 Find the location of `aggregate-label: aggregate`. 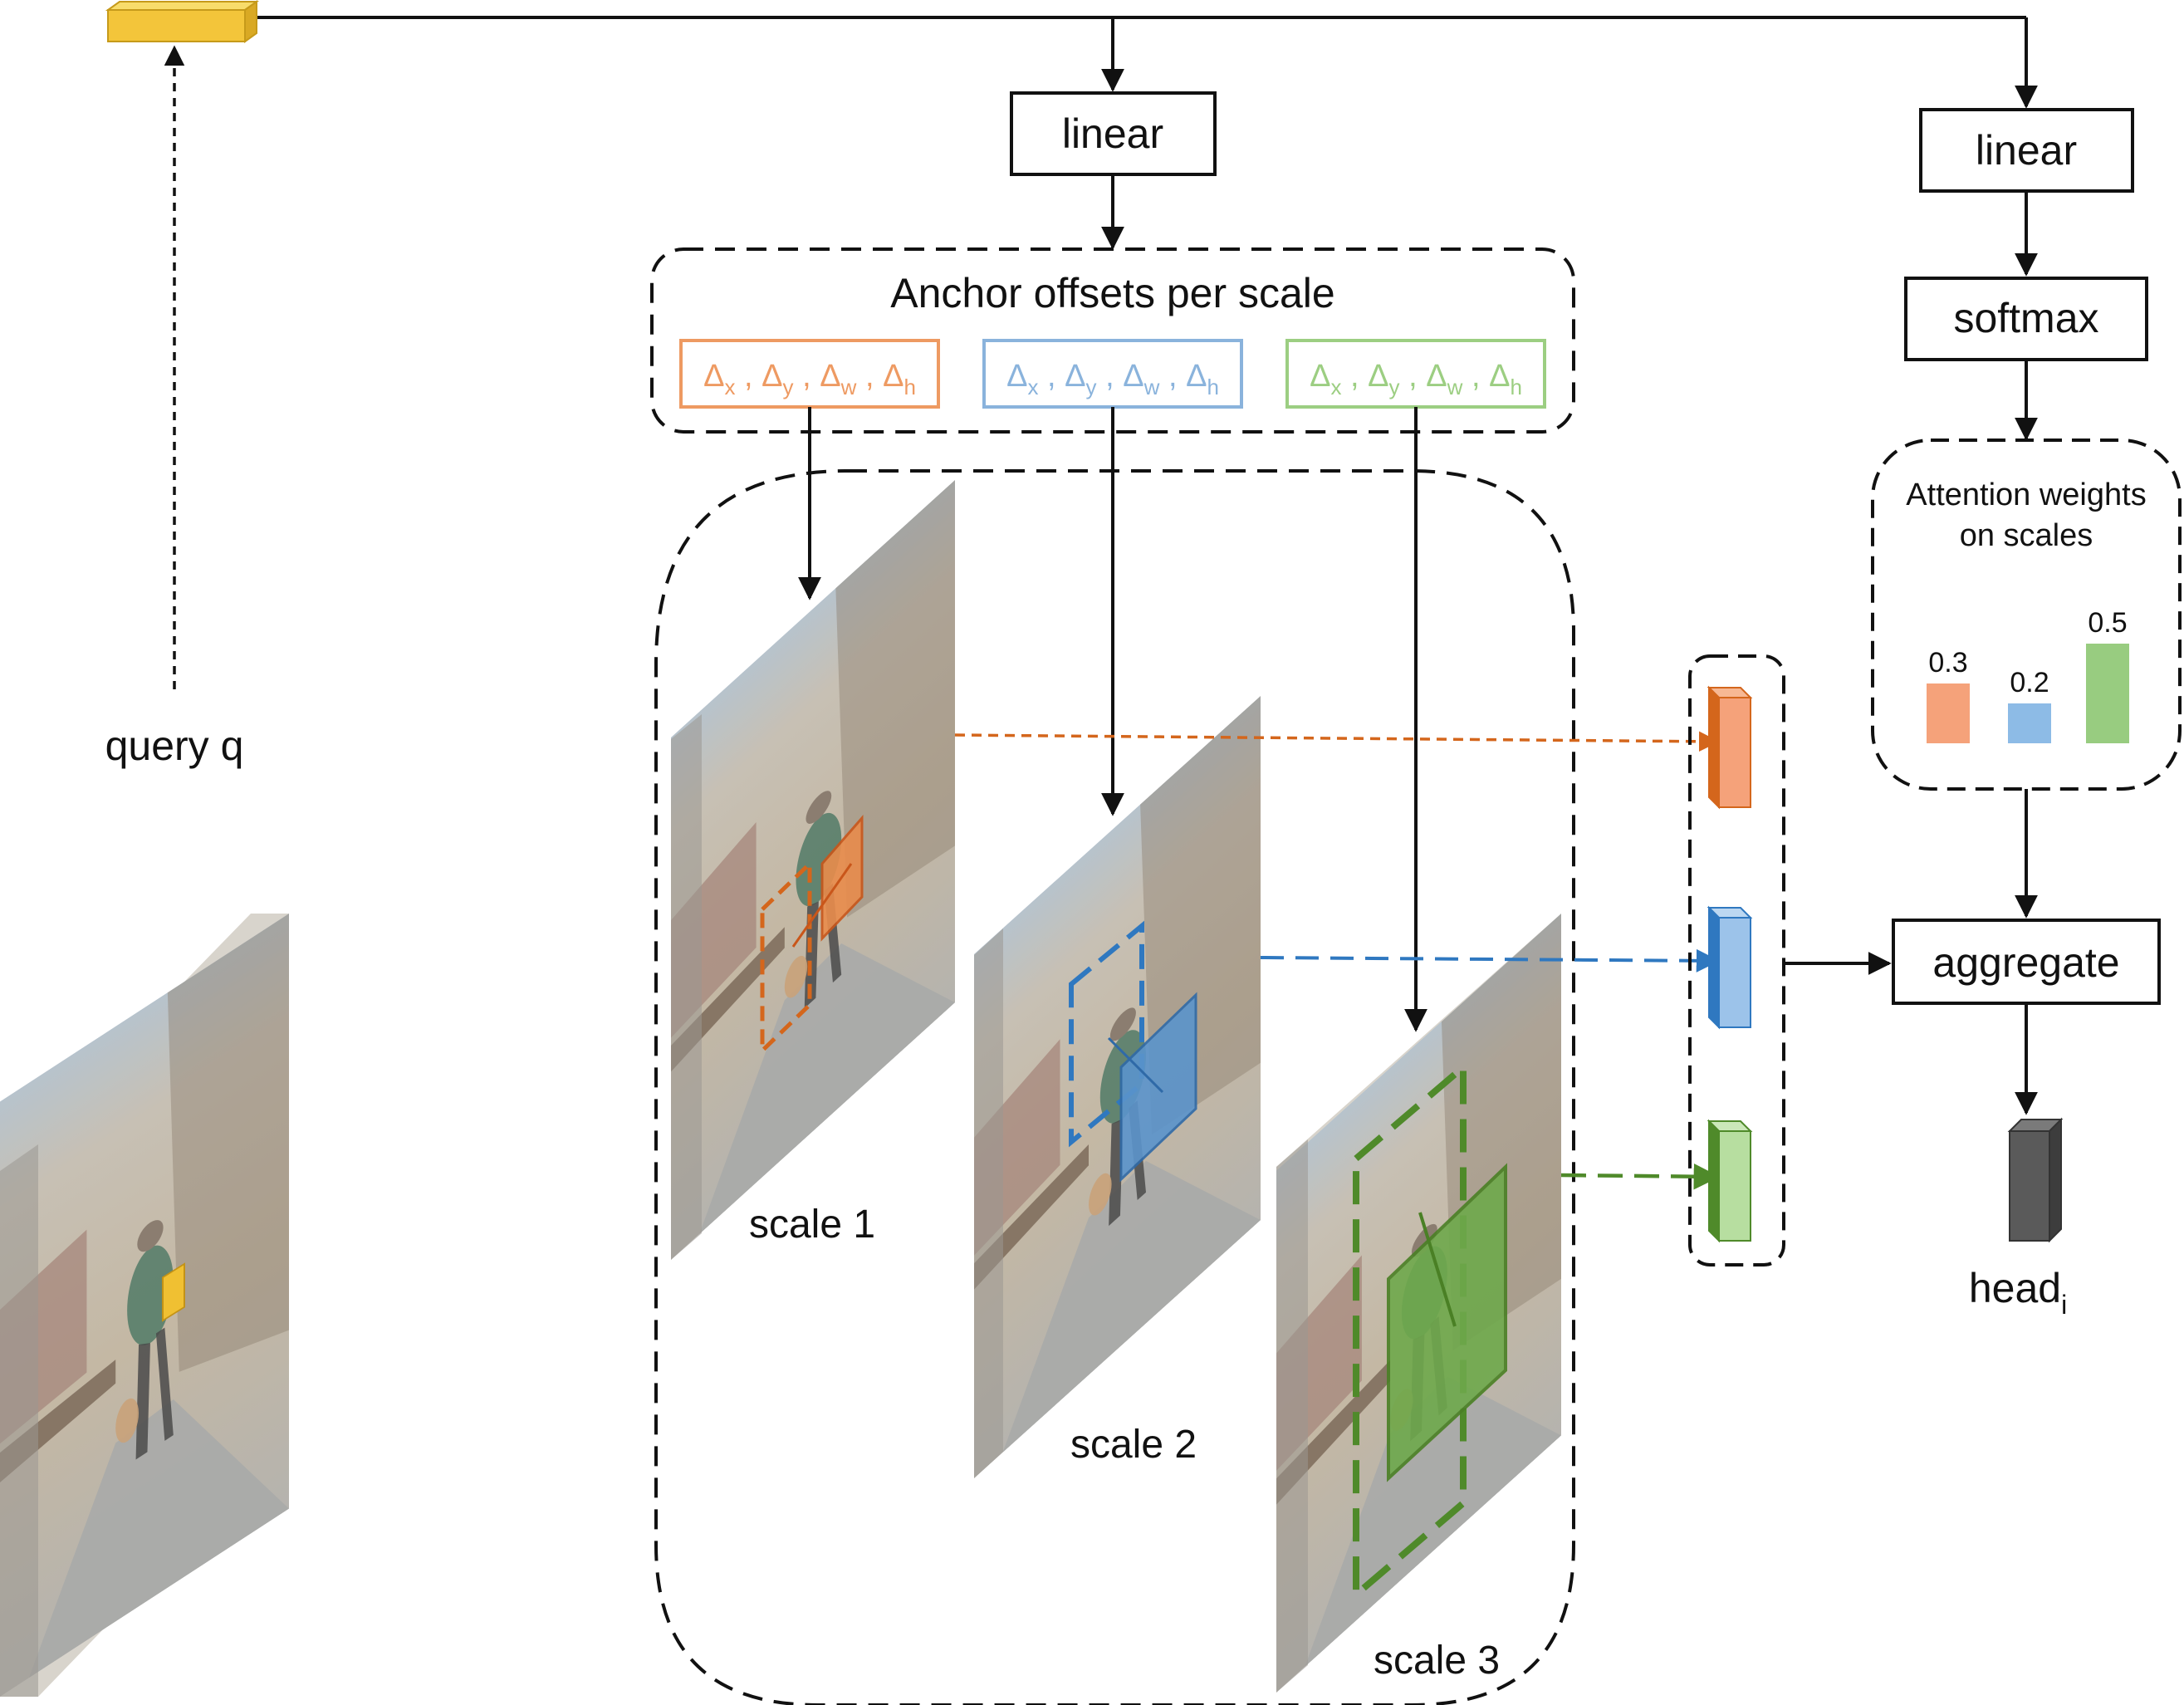

aggregate-label: aggregate is located at coordinates (2025, 962).